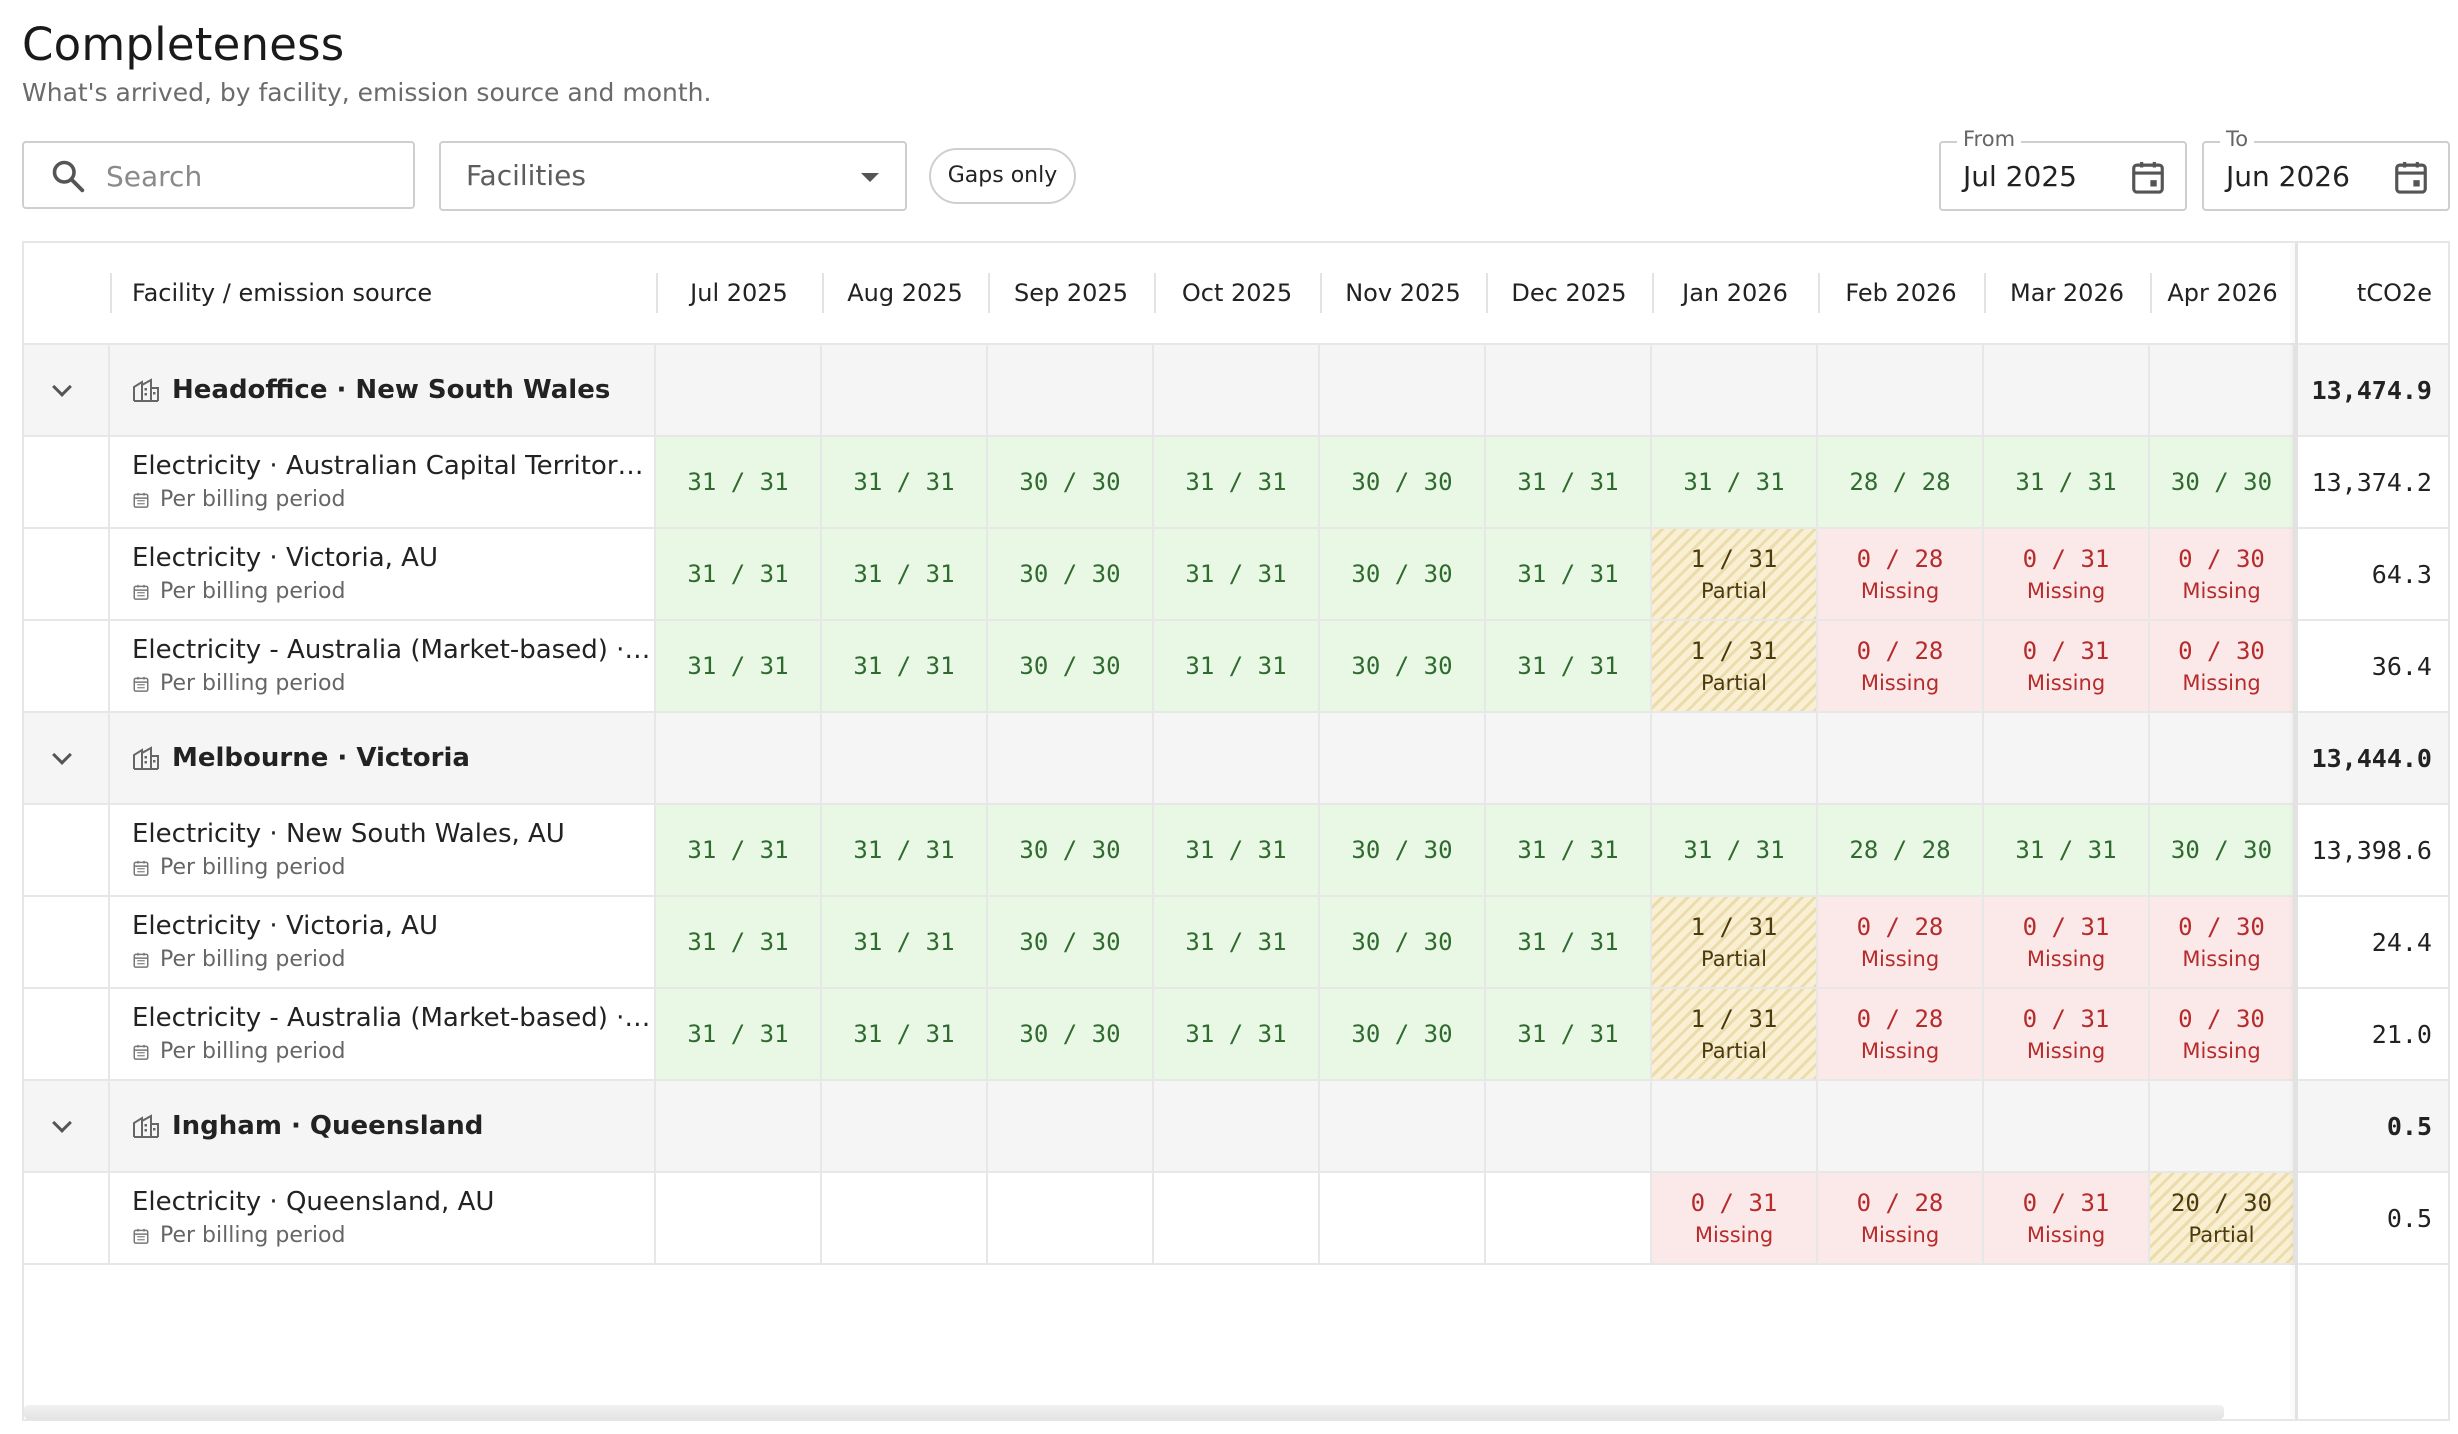  What do you see at coordinates (1735, 293) in the screenshot?
I see `column-header-month: Jan 2026` at bounding box center [1735, 293].